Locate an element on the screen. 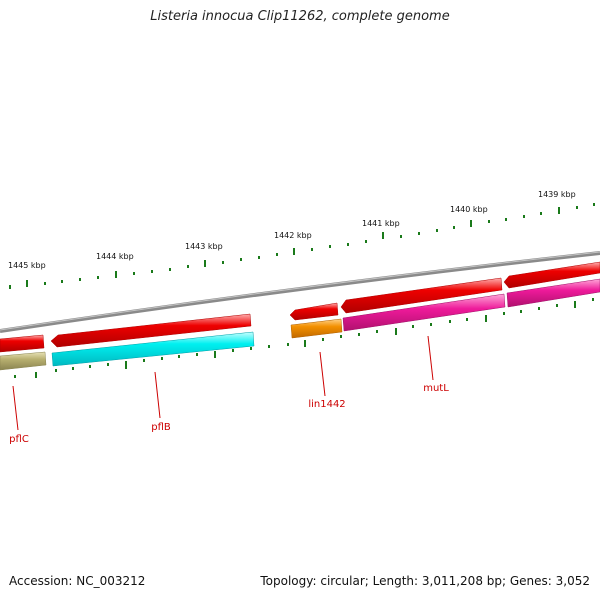 This screenshot has height=600, width=600. gene-labels: pflC pflB lin1442 mutL is located at coordinates (229, 414).